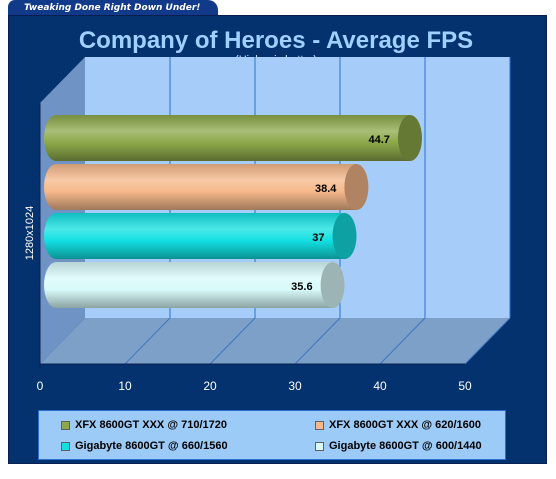 Image resolution: width=556 pixels, height=479 pixels. Describe the element at coordinates (276, 40) in the screenshot. I see `chart-title: Company of Heroes - Average FPS` at that location.